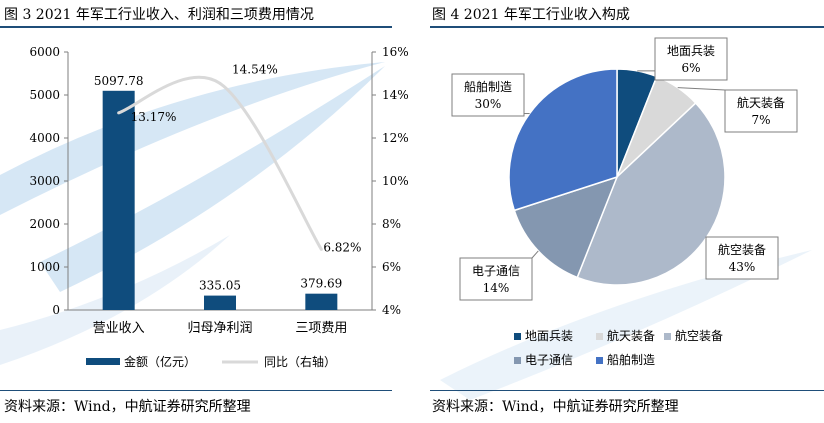 The image size is (824, 423). What do you see at coordinates (255, 69) in the screenshot?
I see `yoy-data-label: 14.54%` at bounding box center [255, 69].